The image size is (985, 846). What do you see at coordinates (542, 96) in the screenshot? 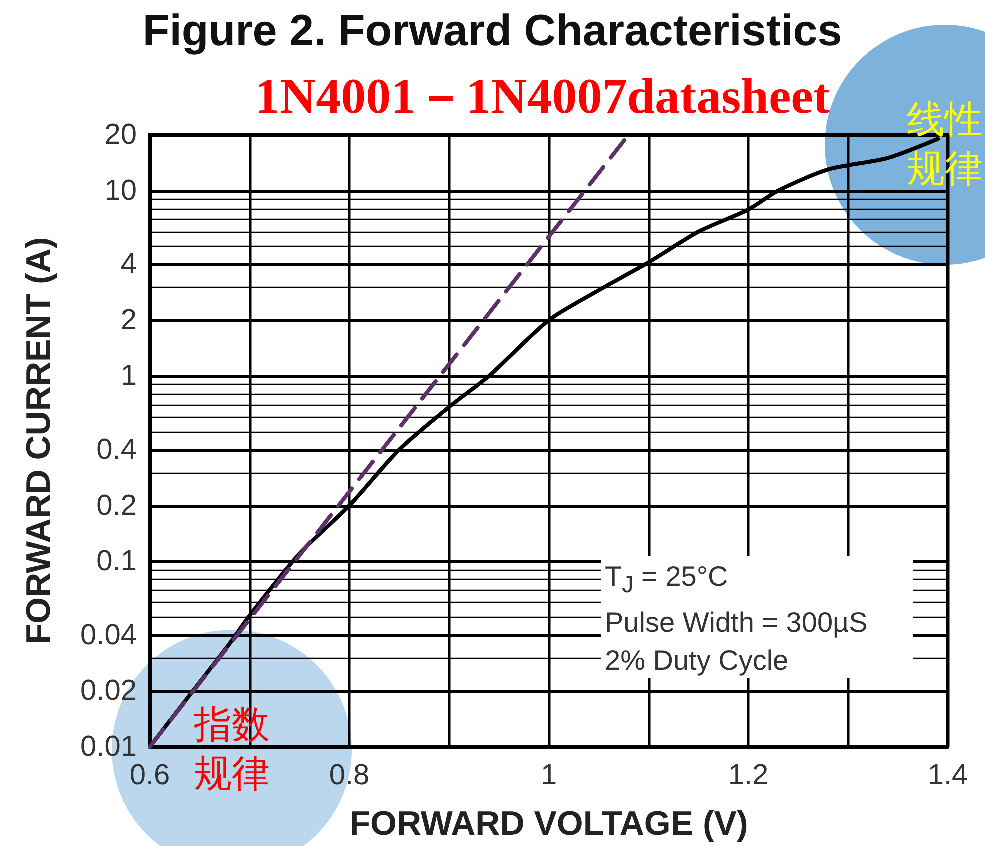
I see `chart-subtitle: 1N4001－1N4007datasheet` at bounding box center [542, 96].